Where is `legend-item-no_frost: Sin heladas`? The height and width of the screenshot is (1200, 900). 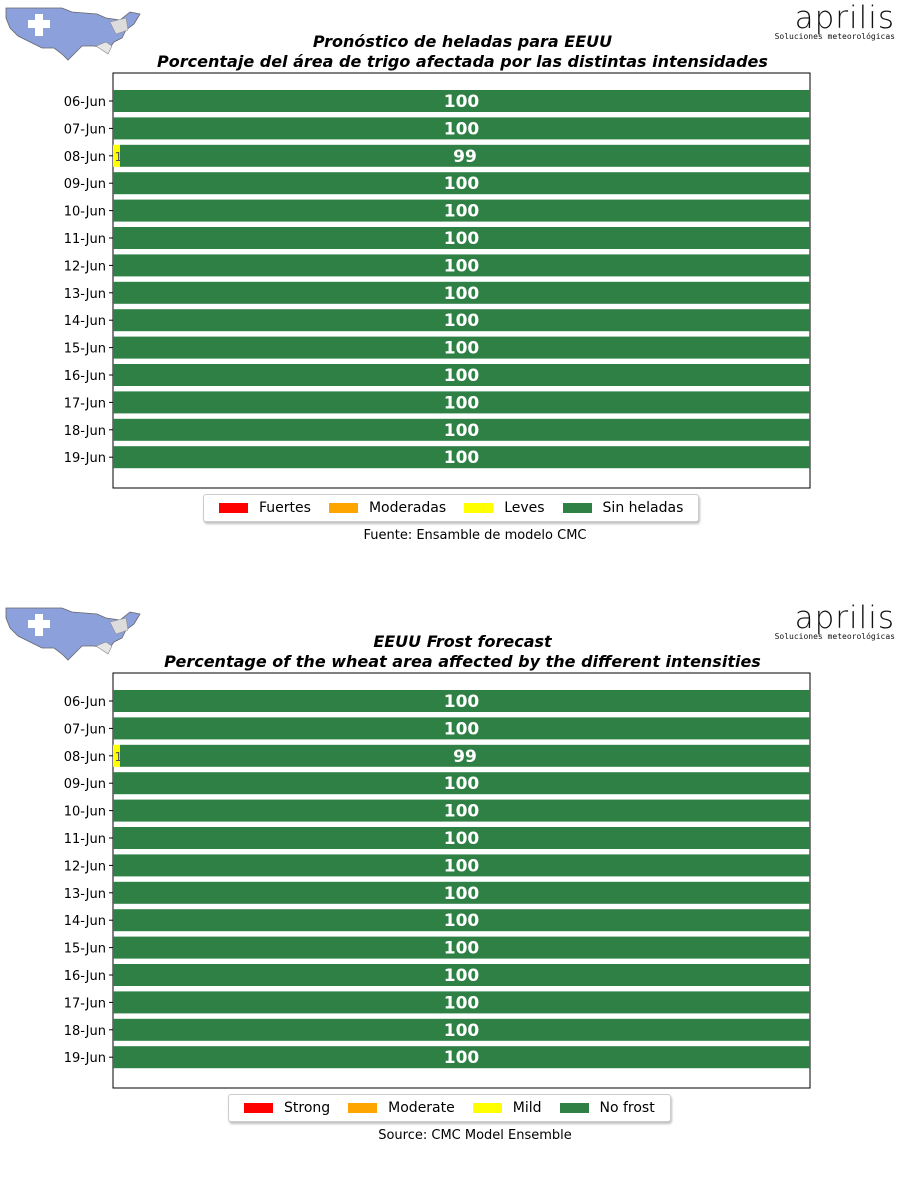
legend-item-no_frost: Sin heladas is located at coordinates (623, 508).